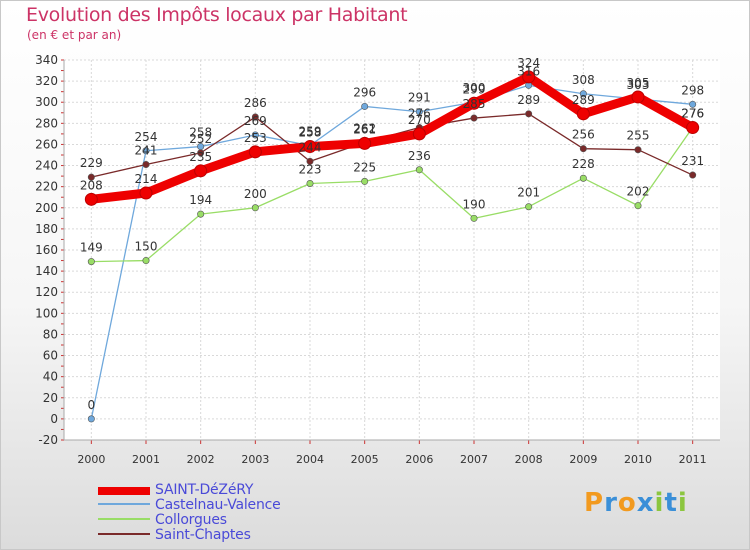 The width and height of the screenshot is (750, 550). What do you see at coordinates (255, 138) in the screenshot?
I see `data-label: 253` at bounding box center [255, 138].